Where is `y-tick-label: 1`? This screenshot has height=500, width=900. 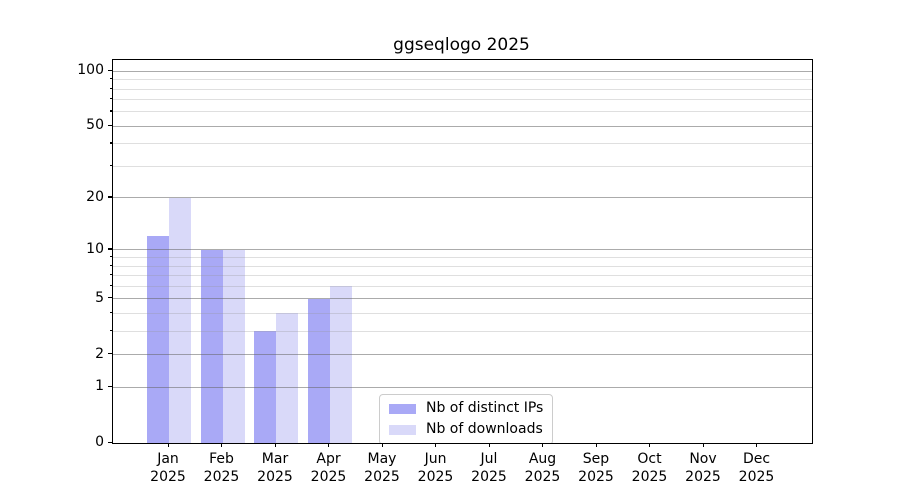
y-tick-label: 1 is located at coordinates (99, 386).